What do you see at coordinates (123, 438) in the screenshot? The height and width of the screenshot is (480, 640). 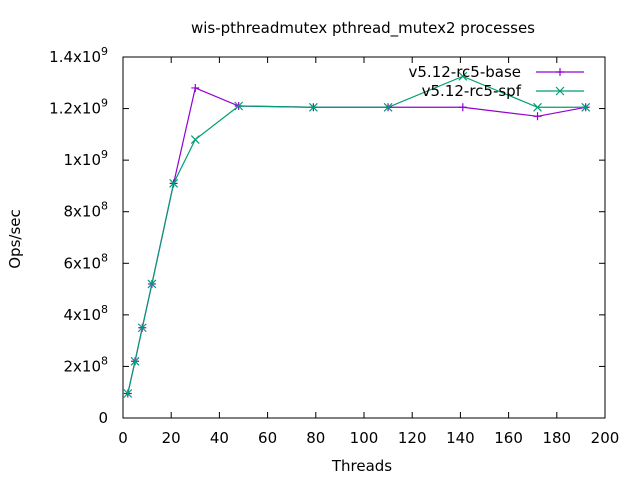 I see `x-tick-label: 0` at bounding box center [123, 438].